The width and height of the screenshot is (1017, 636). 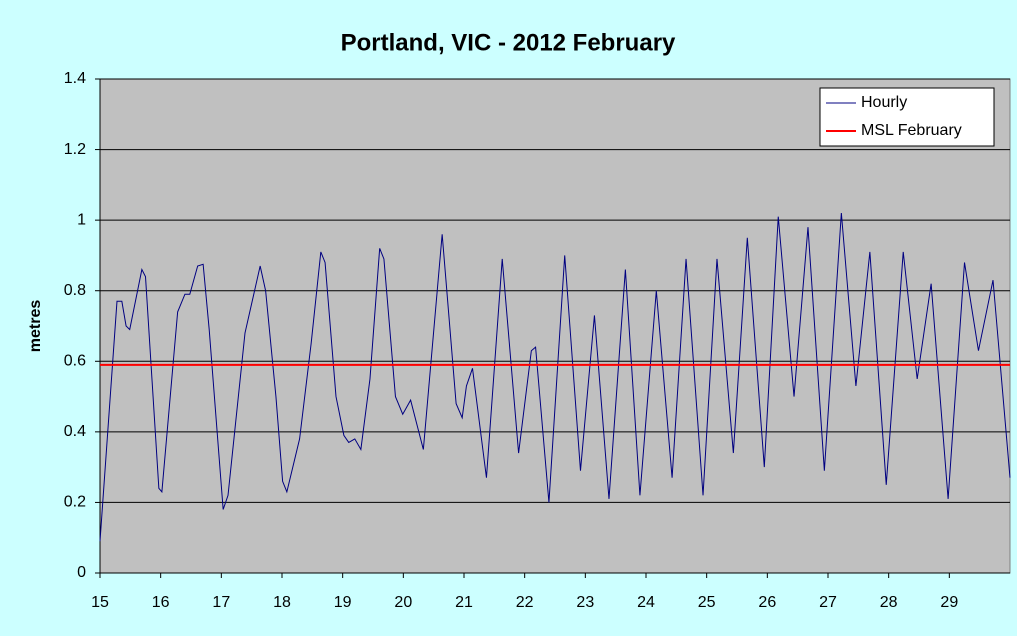 I want to click on x-tick-label: 21, so click(x=464, y=602).